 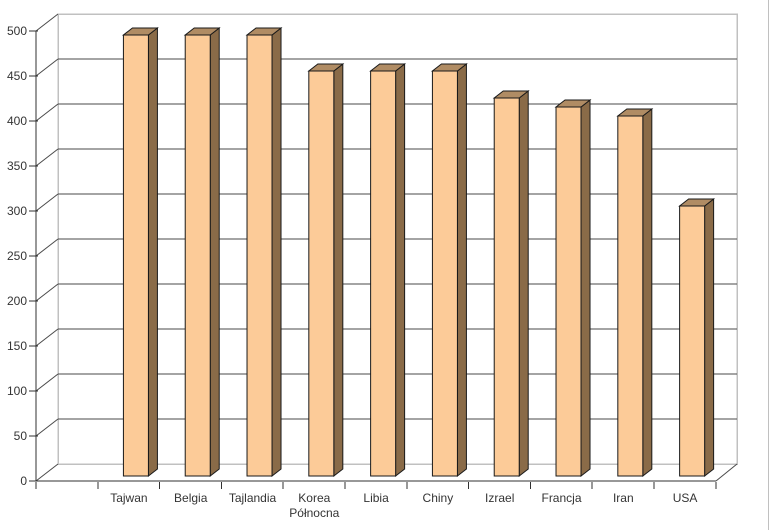 I want to click on x-tick-label: Tajlandia, so click(x=253, y=498).